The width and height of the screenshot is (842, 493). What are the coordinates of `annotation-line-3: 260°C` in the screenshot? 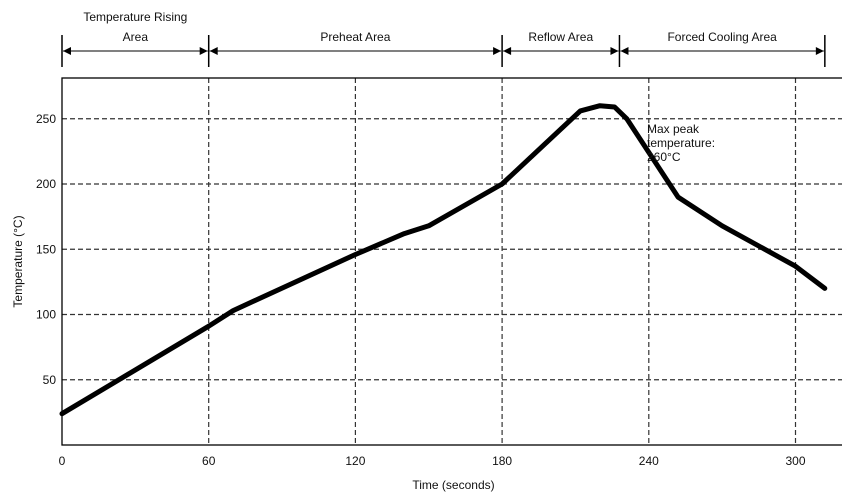 It's located at (664, 157).